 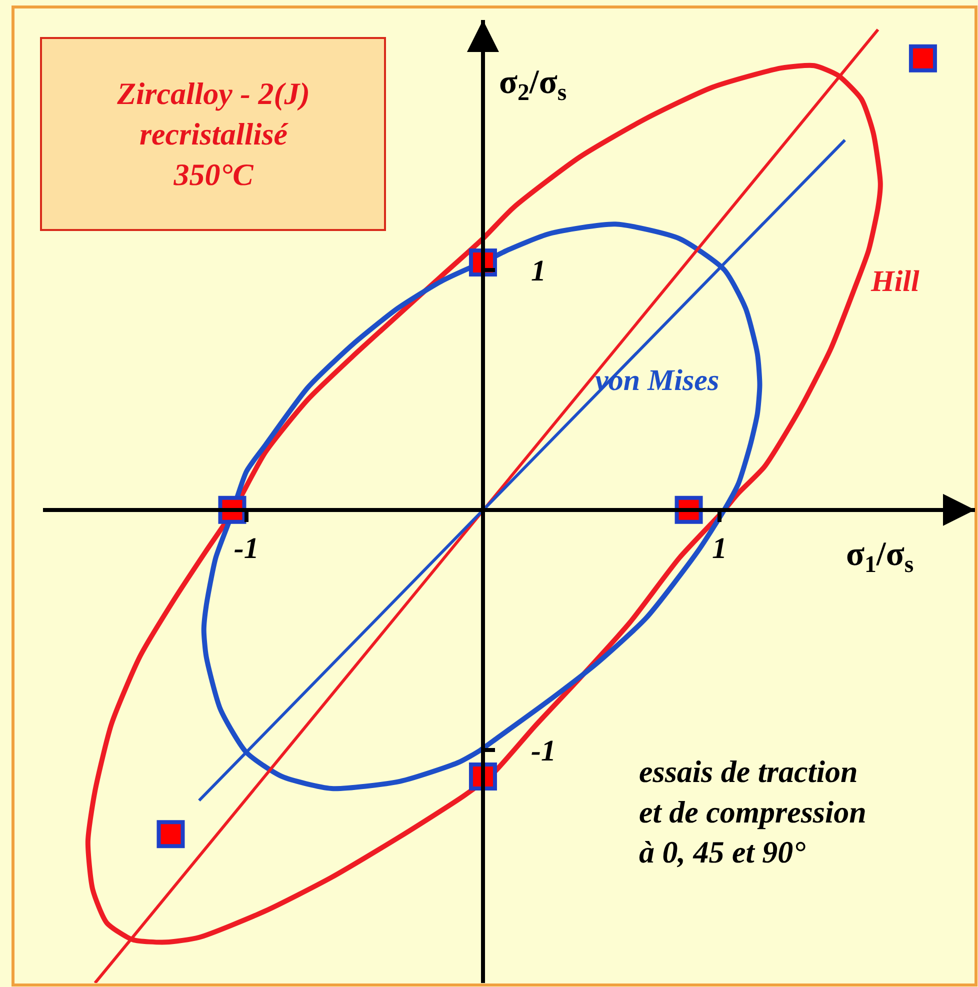 I want to click on x-axis-title: σ$_{1}$/σ$_{s}$, so click(x=880, y=557).